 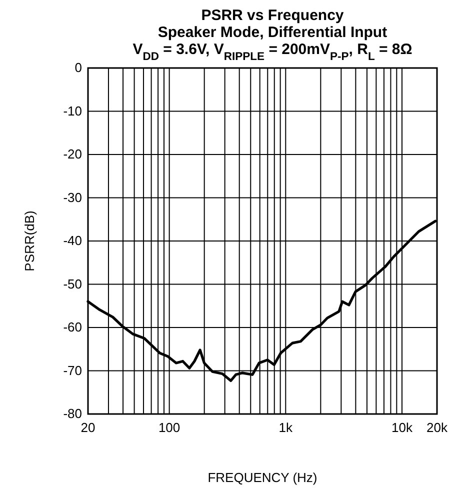 I want to click on x-tick-label: 1k, so click(x=286, y=427).